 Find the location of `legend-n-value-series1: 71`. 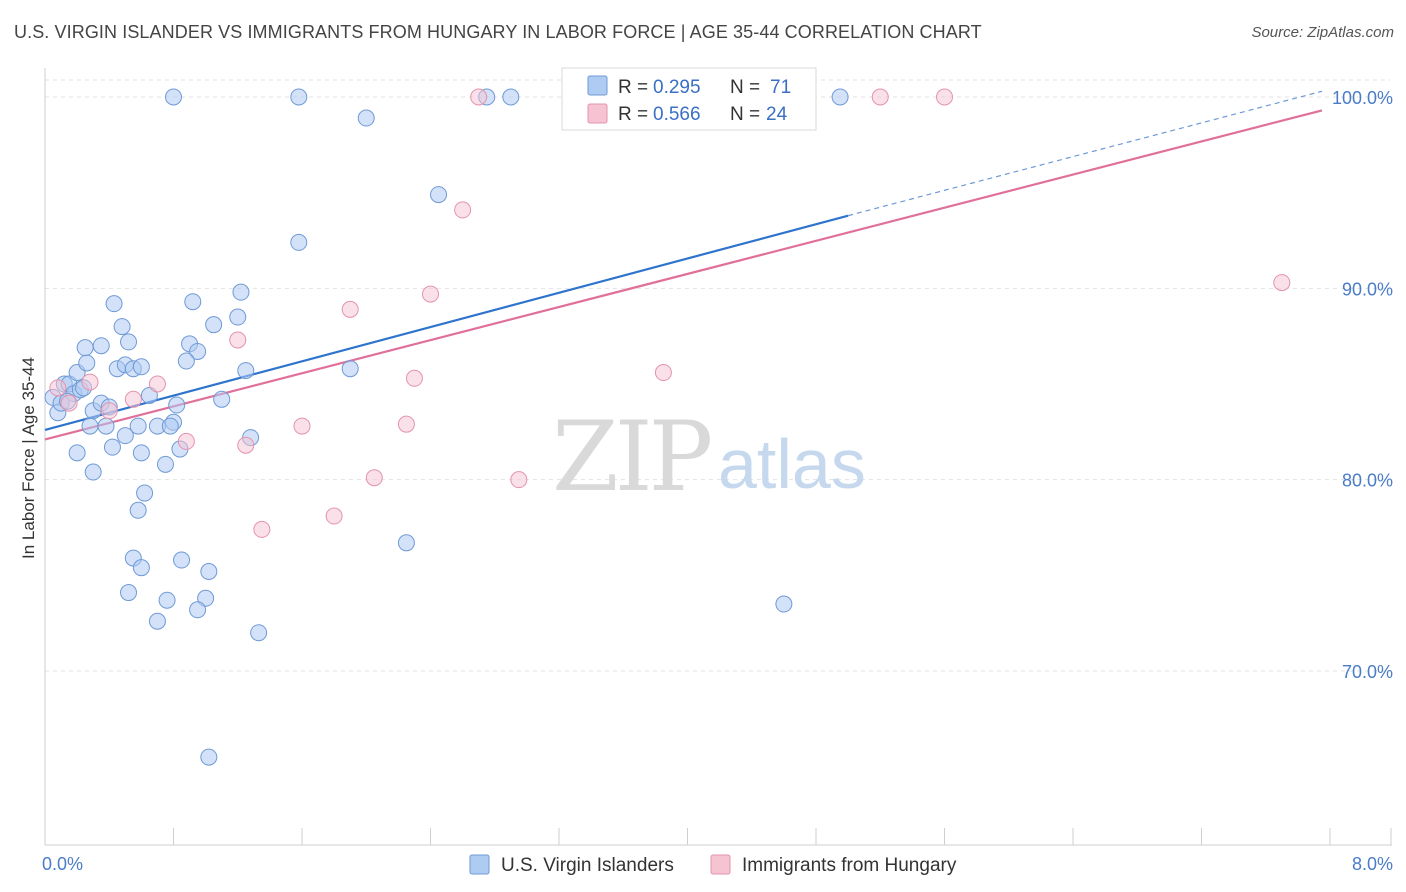

legend-n-value-series1: 71 is located at coordinates (780, 87).